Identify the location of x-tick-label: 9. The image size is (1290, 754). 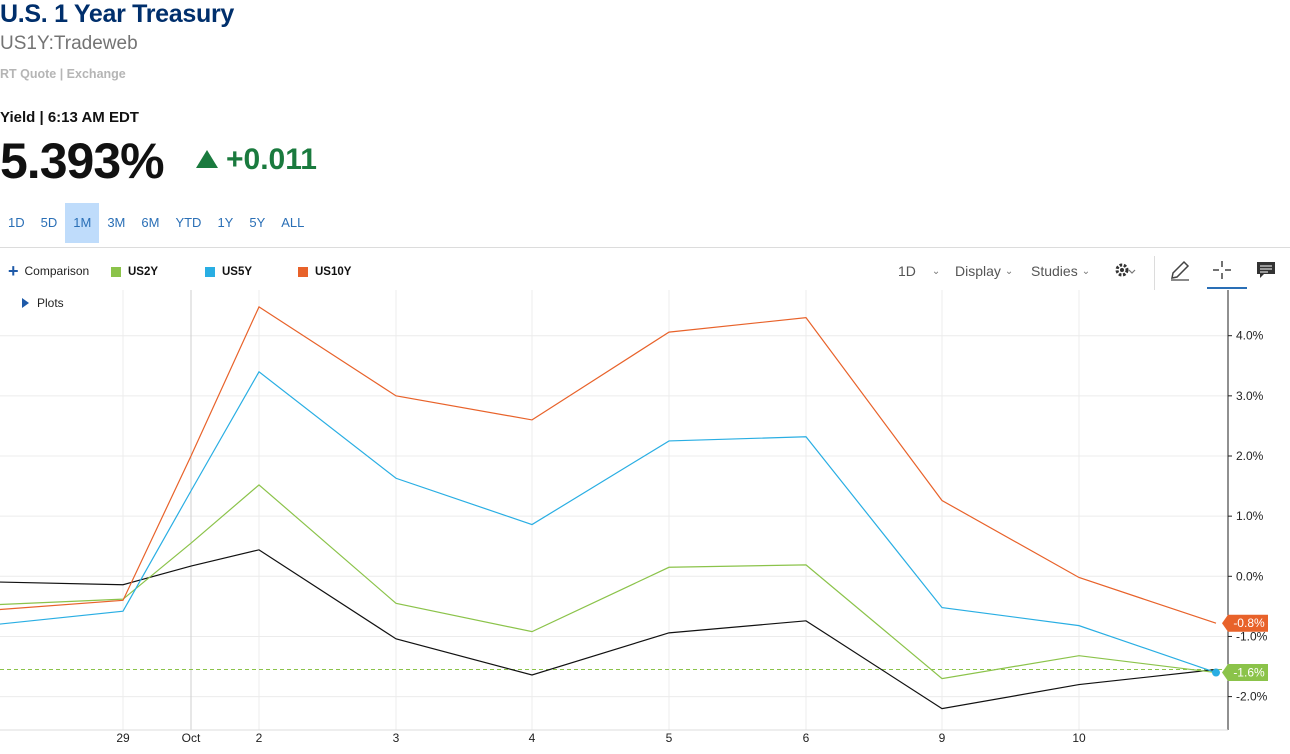
(942, 738).